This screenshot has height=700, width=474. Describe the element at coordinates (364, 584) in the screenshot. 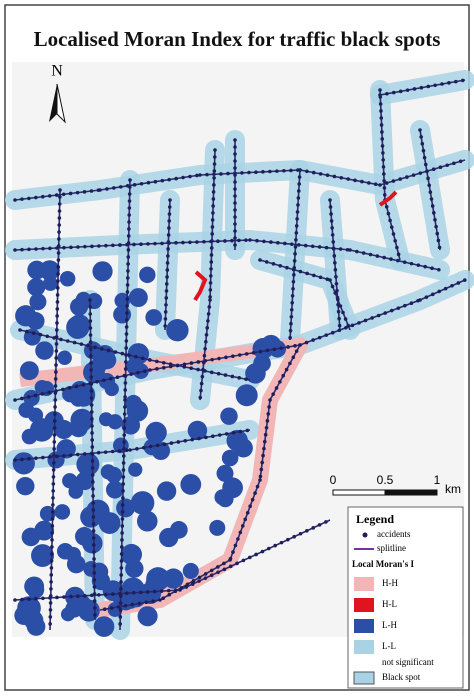

I see `legend-swatch` at that location.